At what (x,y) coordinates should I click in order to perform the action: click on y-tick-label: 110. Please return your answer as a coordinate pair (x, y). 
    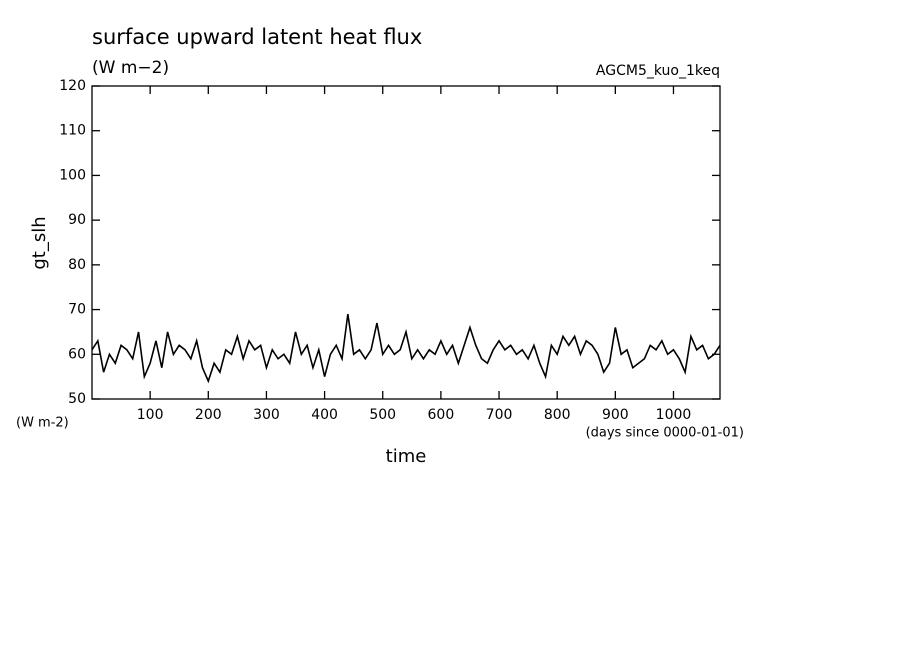
    Looking at the image, I should click on (72, 131).